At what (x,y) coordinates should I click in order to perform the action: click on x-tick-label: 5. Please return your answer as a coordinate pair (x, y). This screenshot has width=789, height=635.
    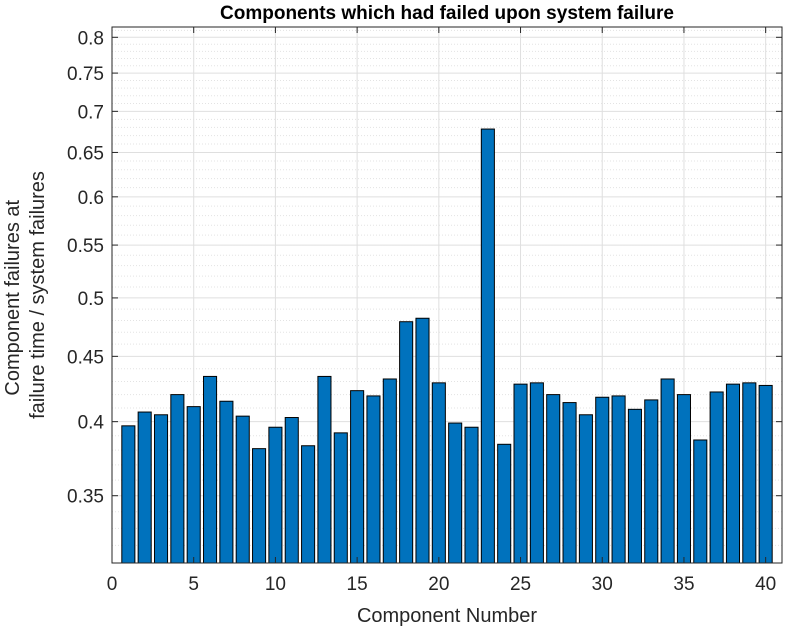
    Looking at the image, I should click on (193, 584).